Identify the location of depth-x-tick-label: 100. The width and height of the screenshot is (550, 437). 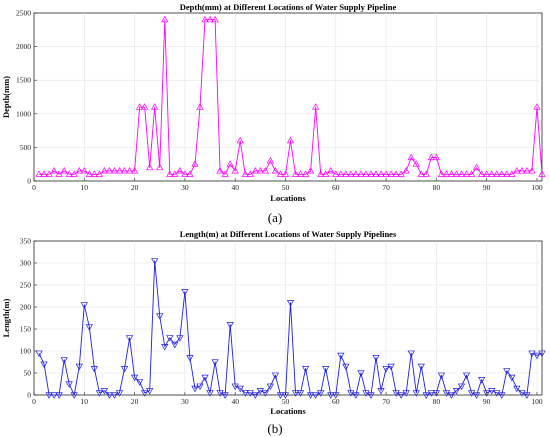
(537, 187).